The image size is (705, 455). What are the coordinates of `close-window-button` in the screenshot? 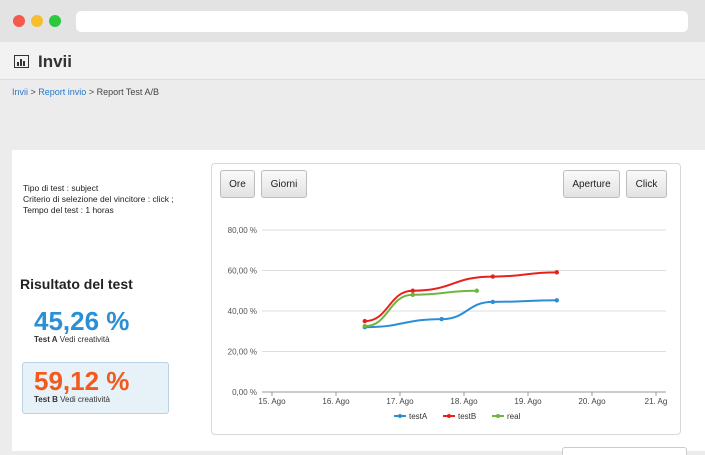 It's located at (19, 21).